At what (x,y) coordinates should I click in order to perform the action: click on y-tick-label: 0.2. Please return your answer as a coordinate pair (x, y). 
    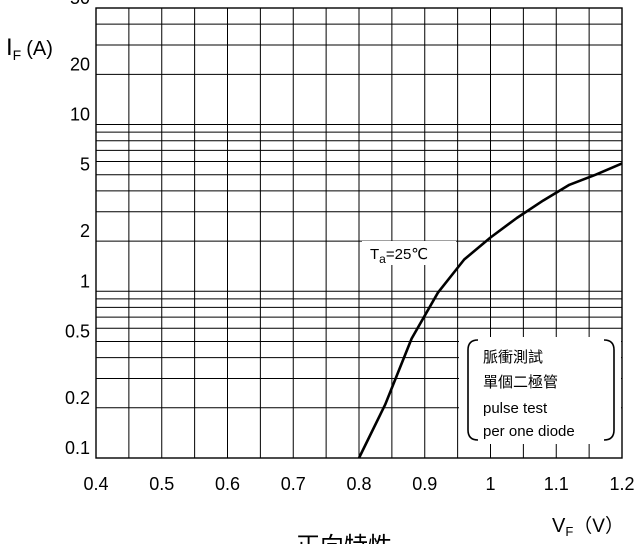
    Looking at the image, I should click on (77, 398).